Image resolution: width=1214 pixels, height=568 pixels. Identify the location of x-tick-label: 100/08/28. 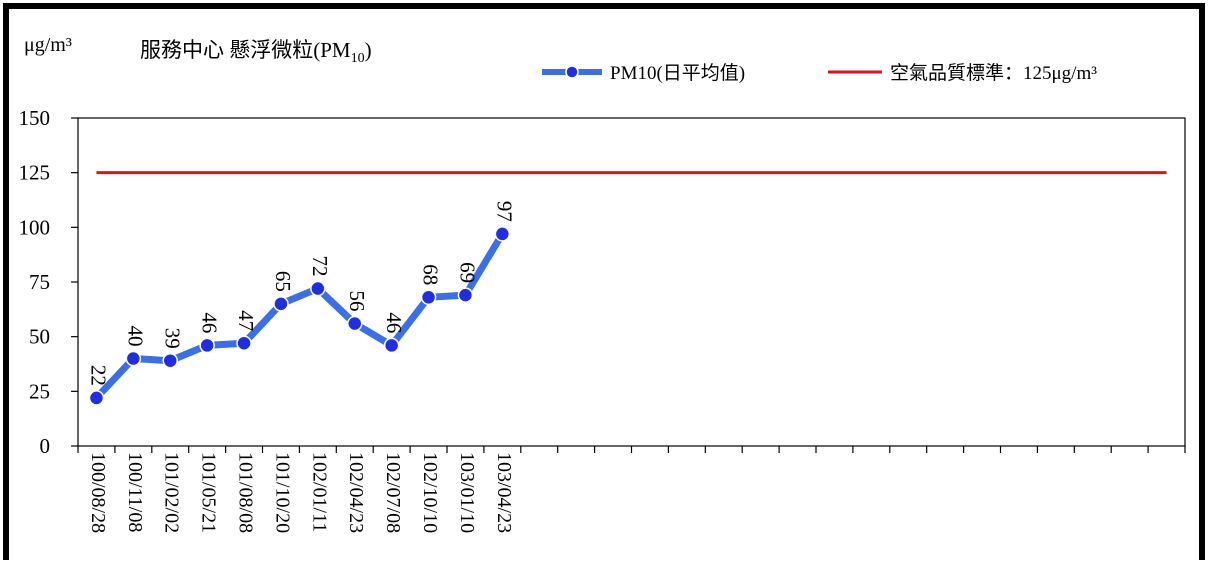
(98, 492).